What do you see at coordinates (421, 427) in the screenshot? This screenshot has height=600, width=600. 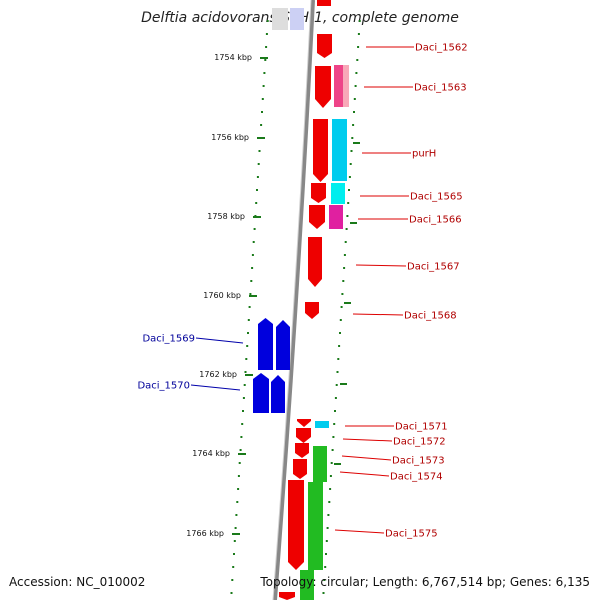 I see `gene-label: Daci_1571` at bounding box center [421, 427].